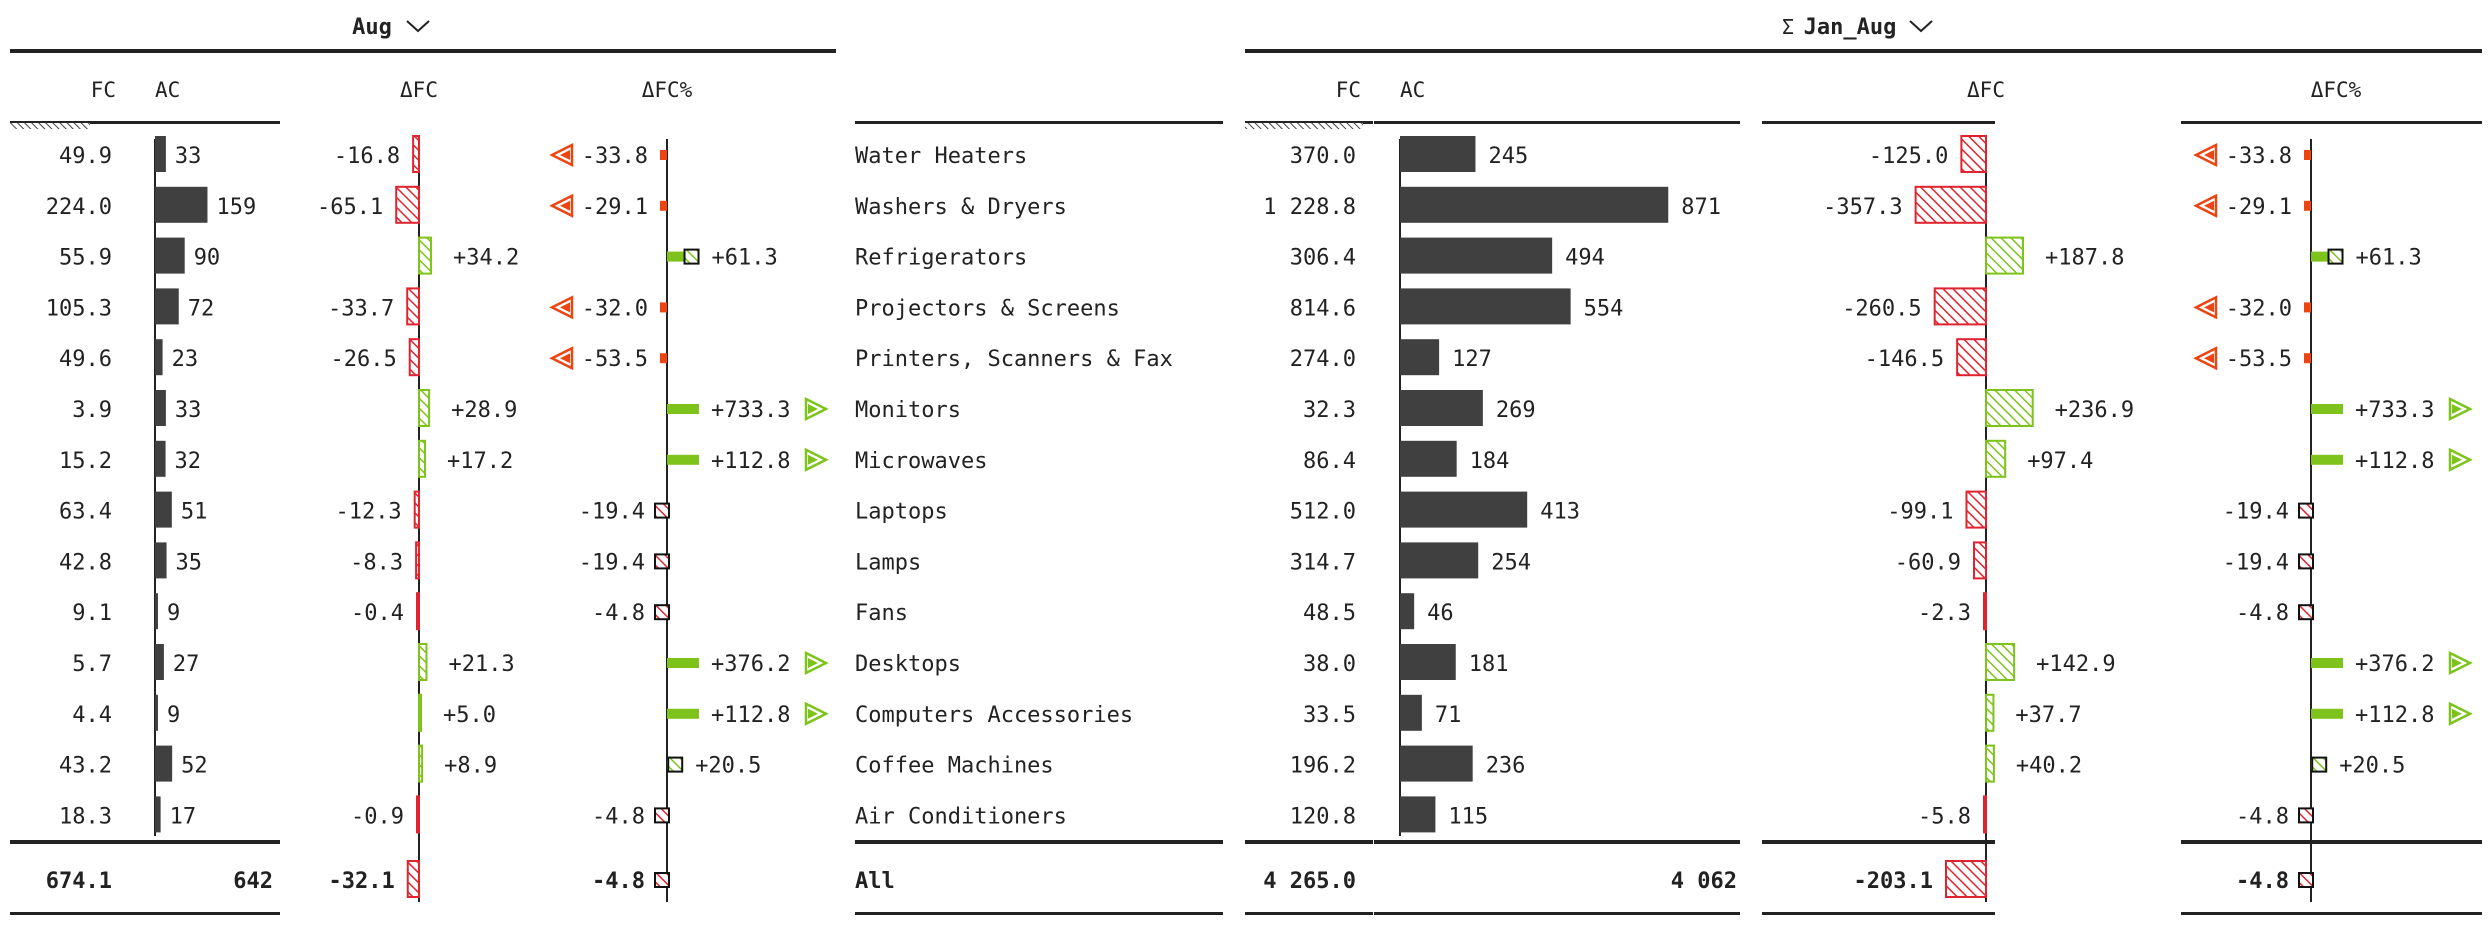  What do you see at coordinates (391, 27) in the screenshot?
I see `aug-section-header: Aug` at bounding box center [391, 27].